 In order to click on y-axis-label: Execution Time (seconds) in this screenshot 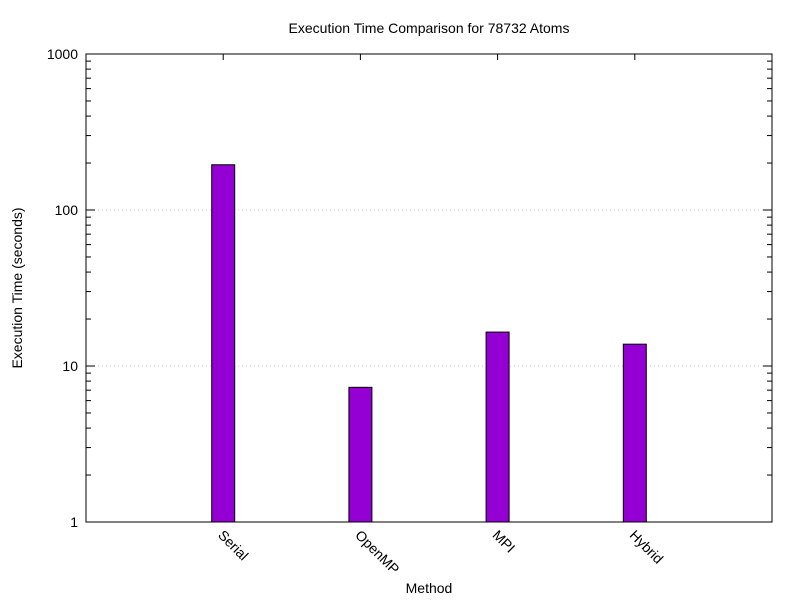, I will do `click(17, 287)`.